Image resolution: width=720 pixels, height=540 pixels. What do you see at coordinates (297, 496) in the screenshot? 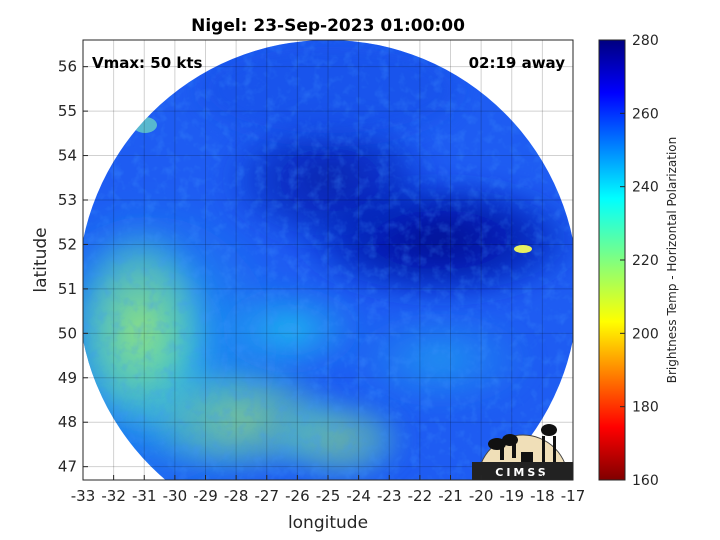
I see `x-tick-label: -26` at bounding box center [297, 496].